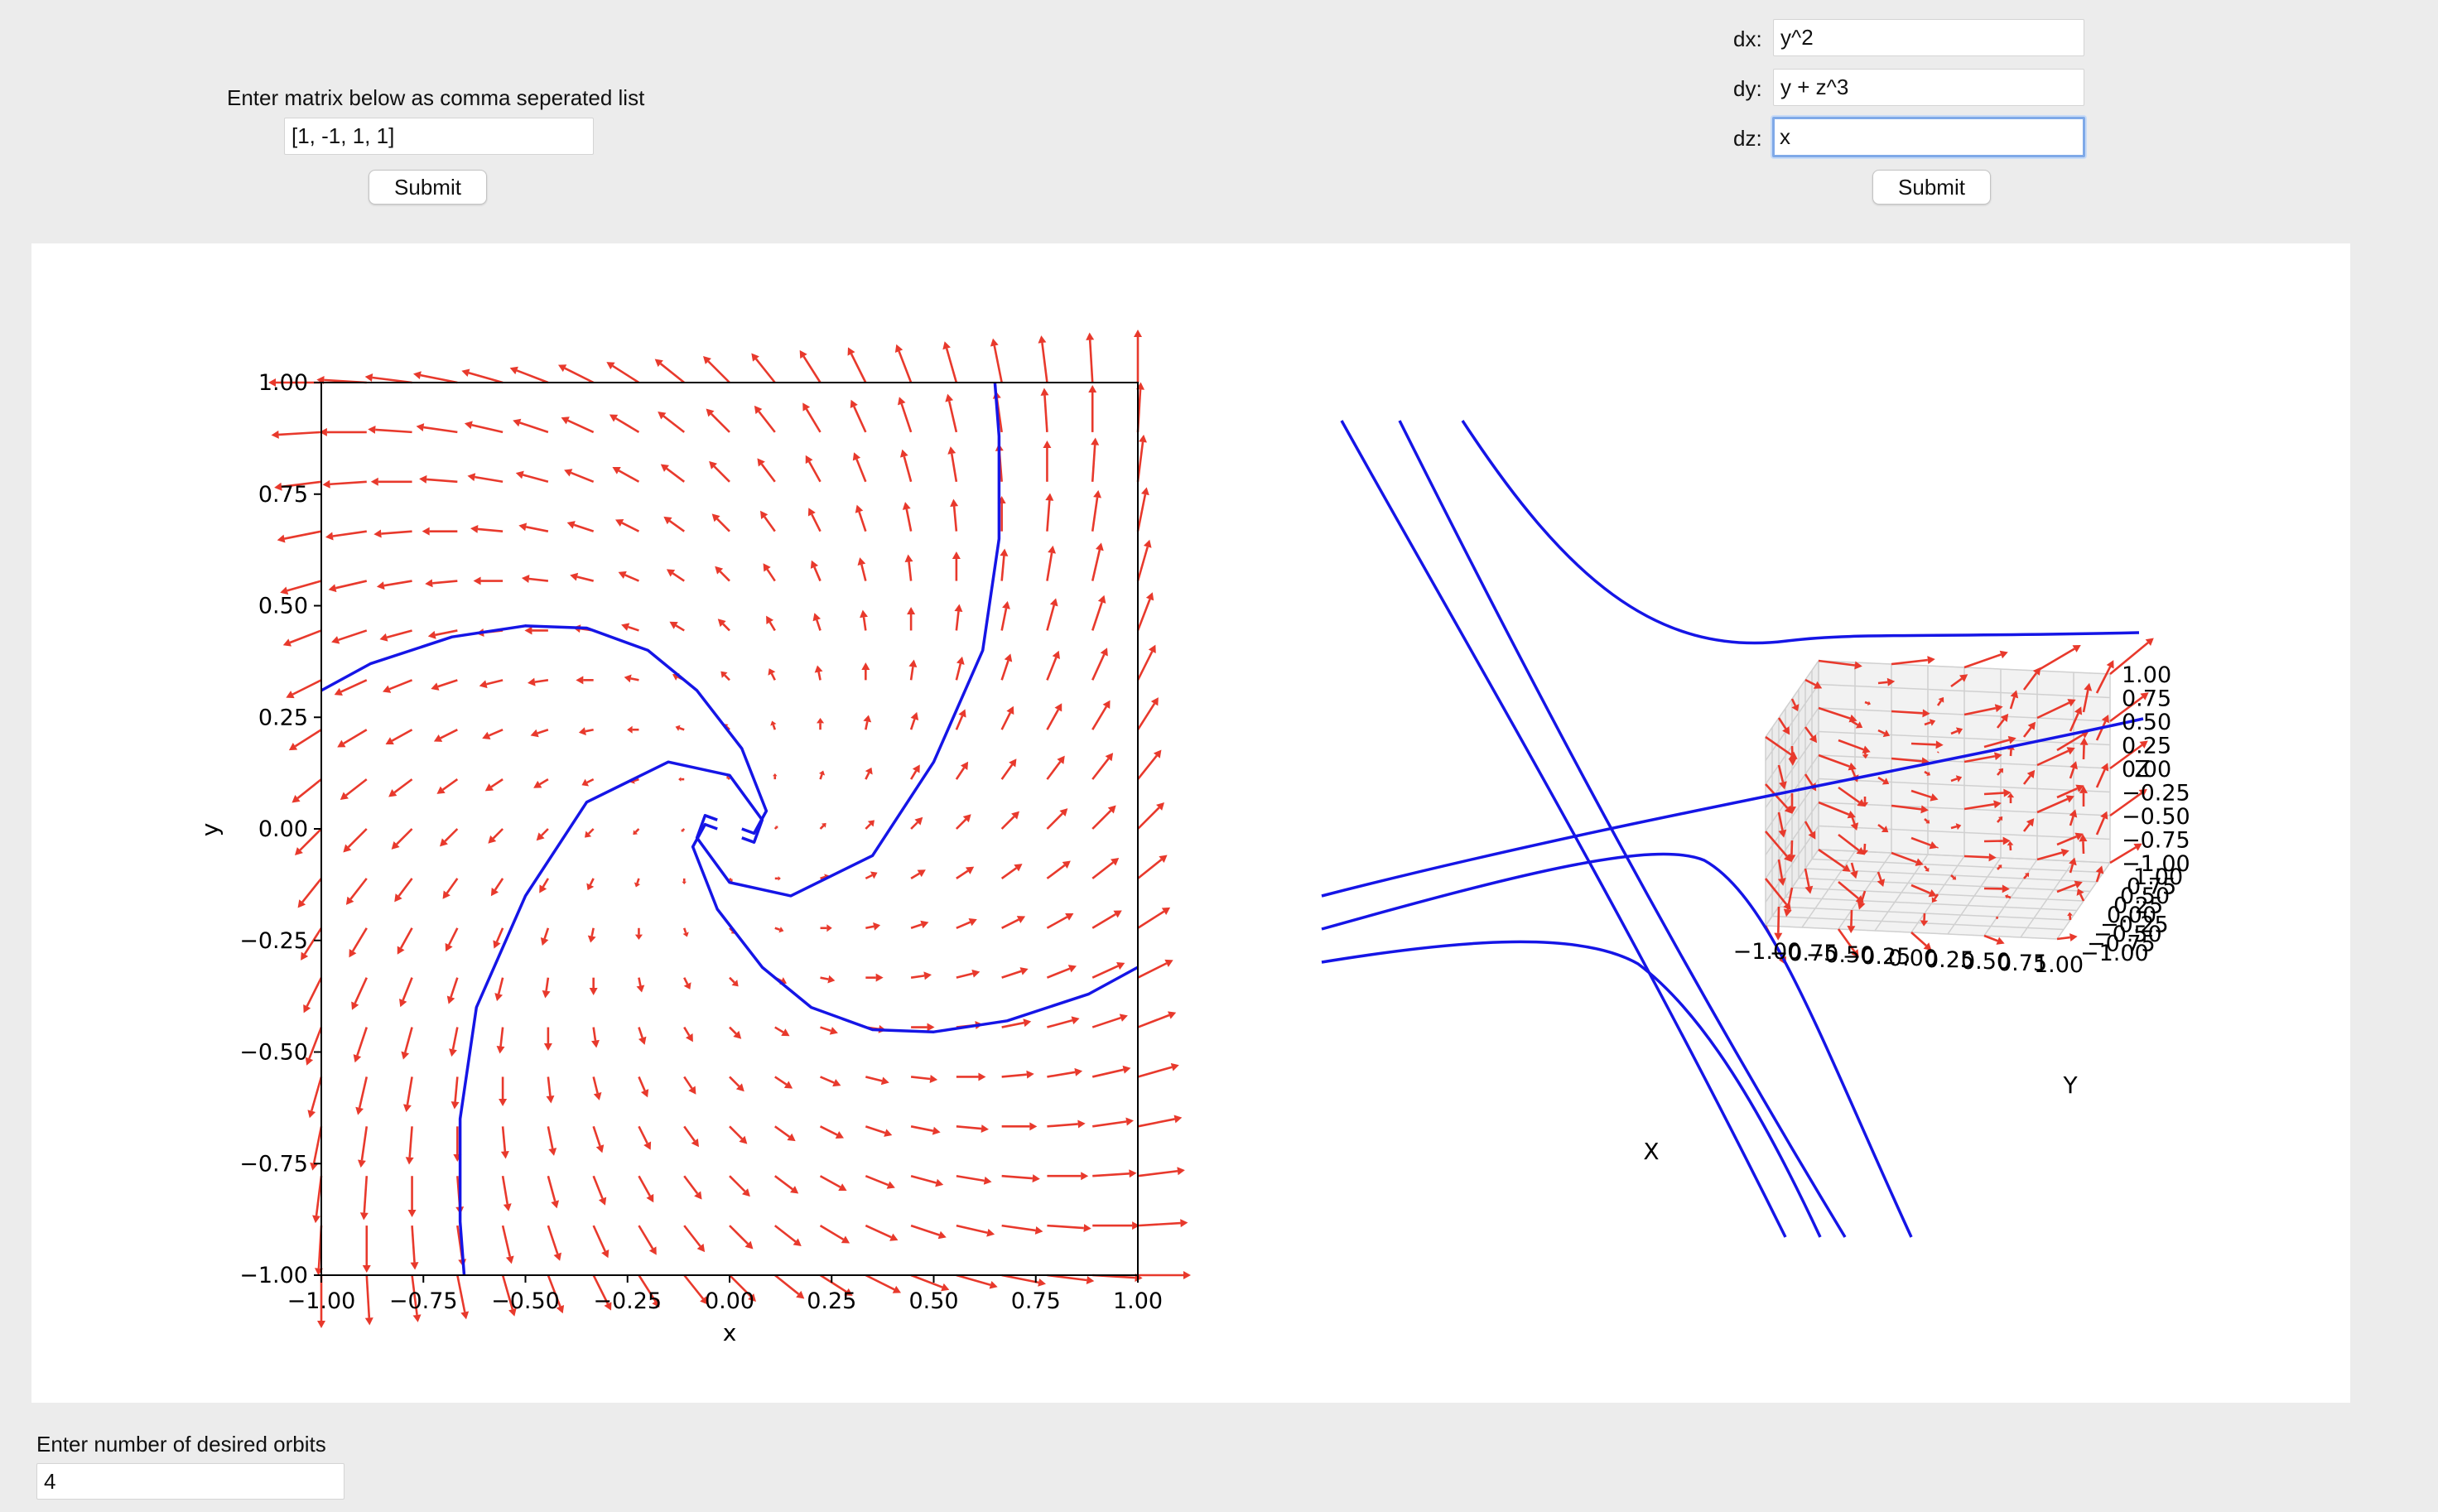 Image resolution: width=2438 pixels, height=1512 pixels. I want to click on z-axis-label-3d: Z, so click(2142, 768).